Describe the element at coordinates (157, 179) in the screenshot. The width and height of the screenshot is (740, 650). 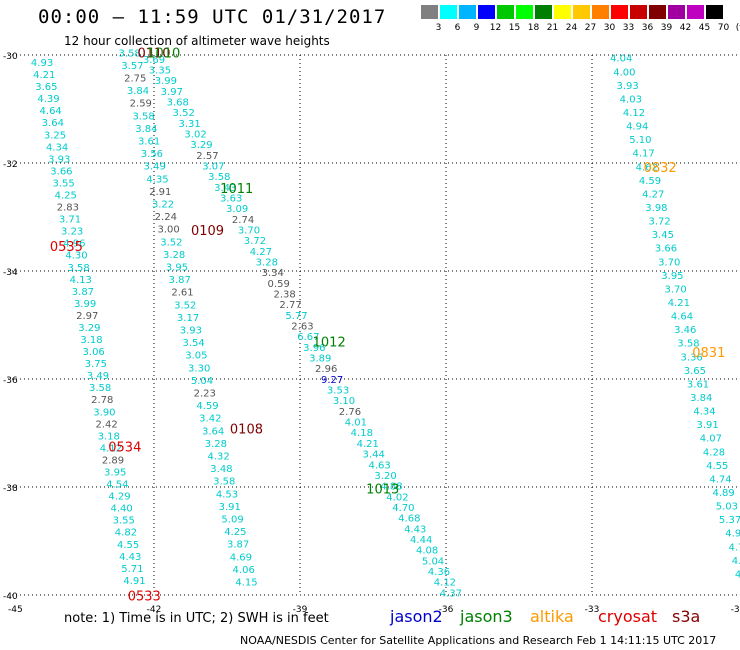
I see `wave-height-value: 4.35` at that location.